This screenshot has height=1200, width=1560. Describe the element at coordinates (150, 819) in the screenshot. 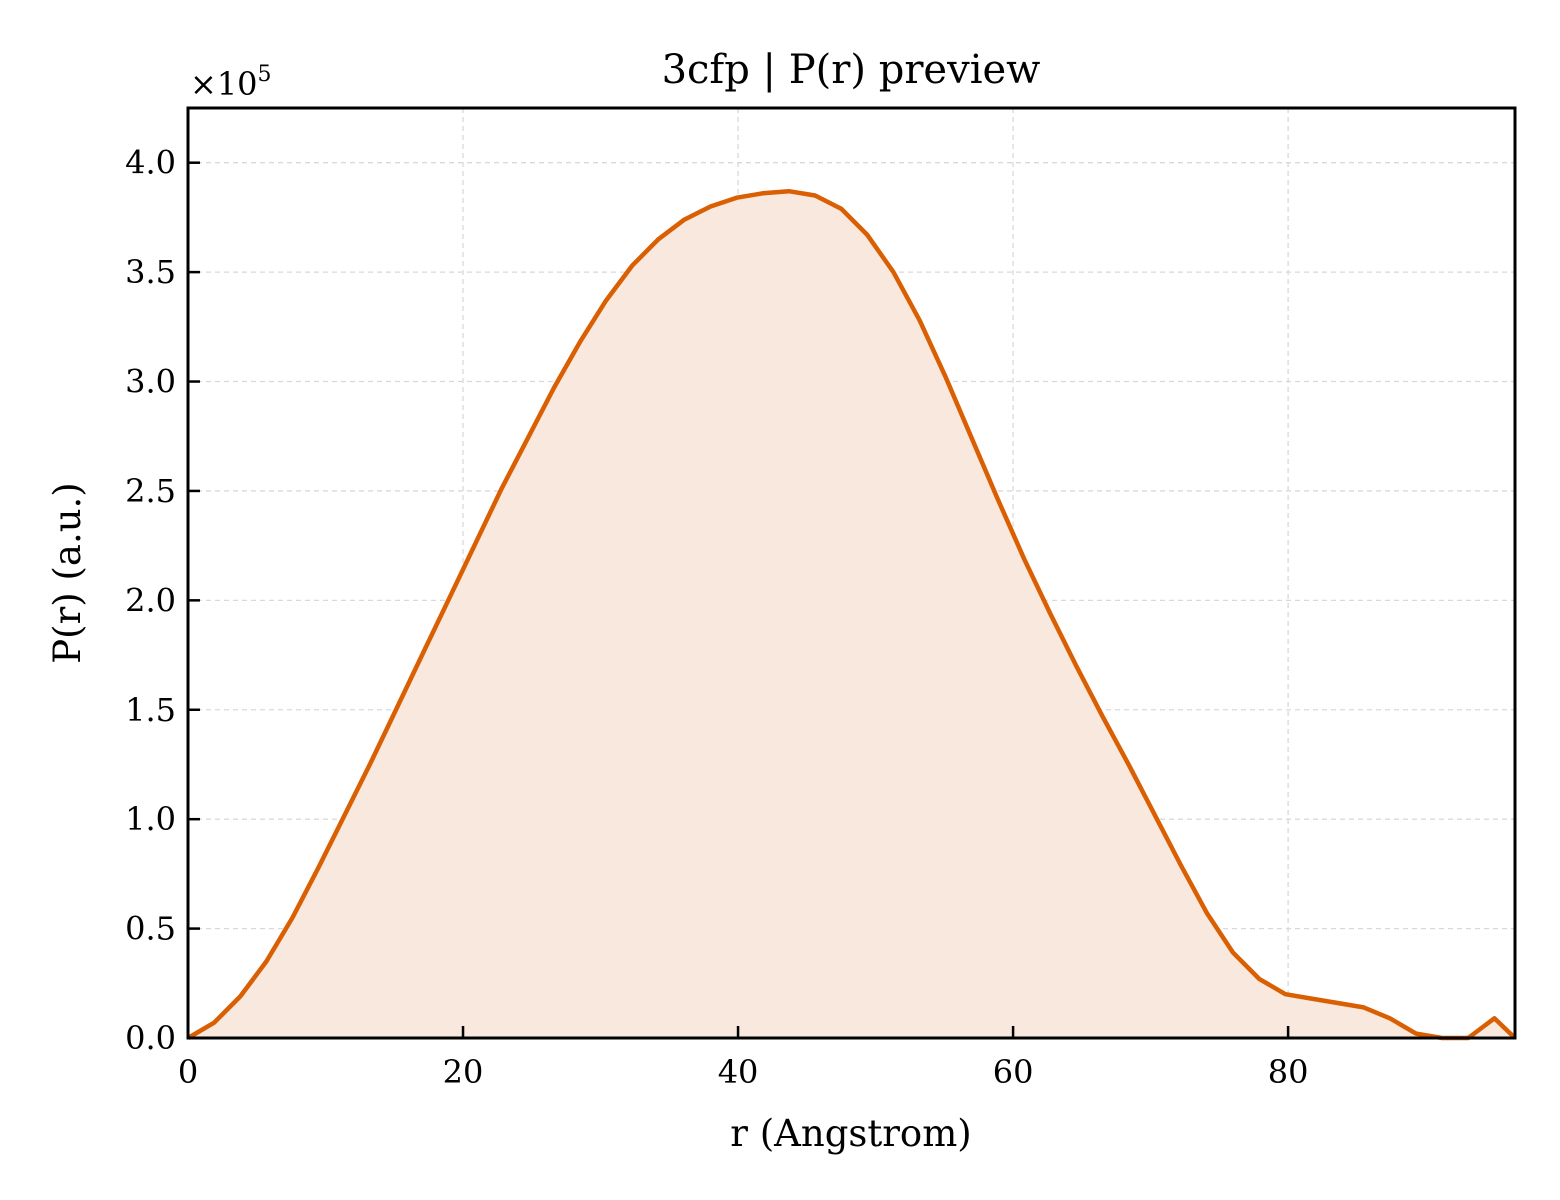

I see `y-tick-label: 1.0` at that location.